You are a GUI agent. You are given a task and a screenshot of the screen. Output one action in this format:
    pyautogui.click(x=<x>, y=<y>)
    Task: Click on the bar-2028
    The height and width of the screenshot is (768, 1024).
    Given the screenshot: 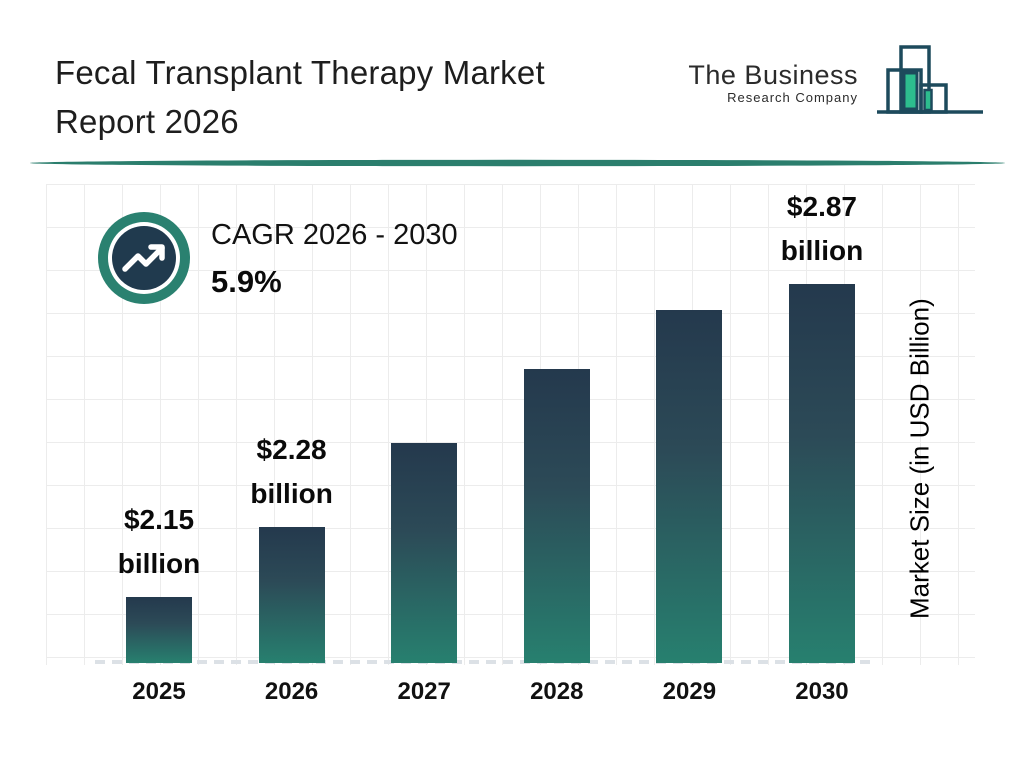 What is the action you would take?
    pyautogui.click(x=556, y=516)
    